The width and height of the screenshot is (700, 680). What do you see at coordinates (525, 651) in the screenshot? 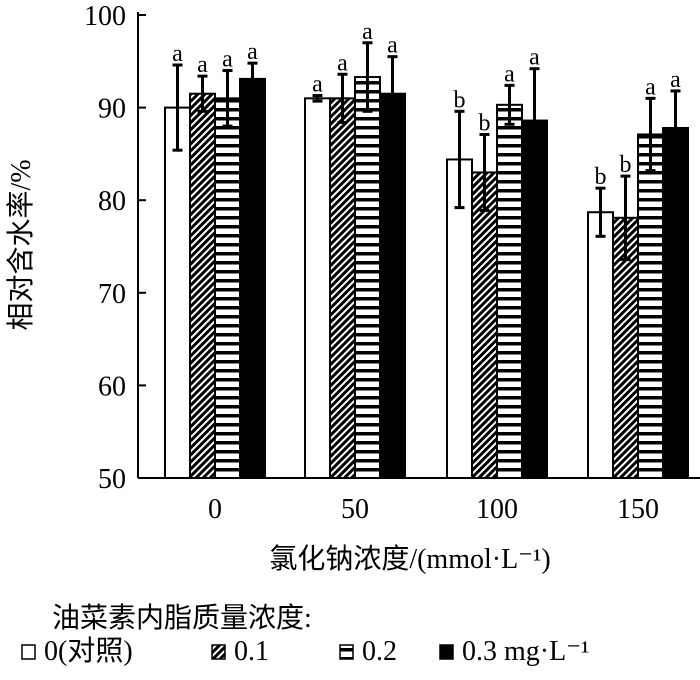
I see `legend-label: 0.3 mg·L⁻¹` at bounding box center [525, 651].